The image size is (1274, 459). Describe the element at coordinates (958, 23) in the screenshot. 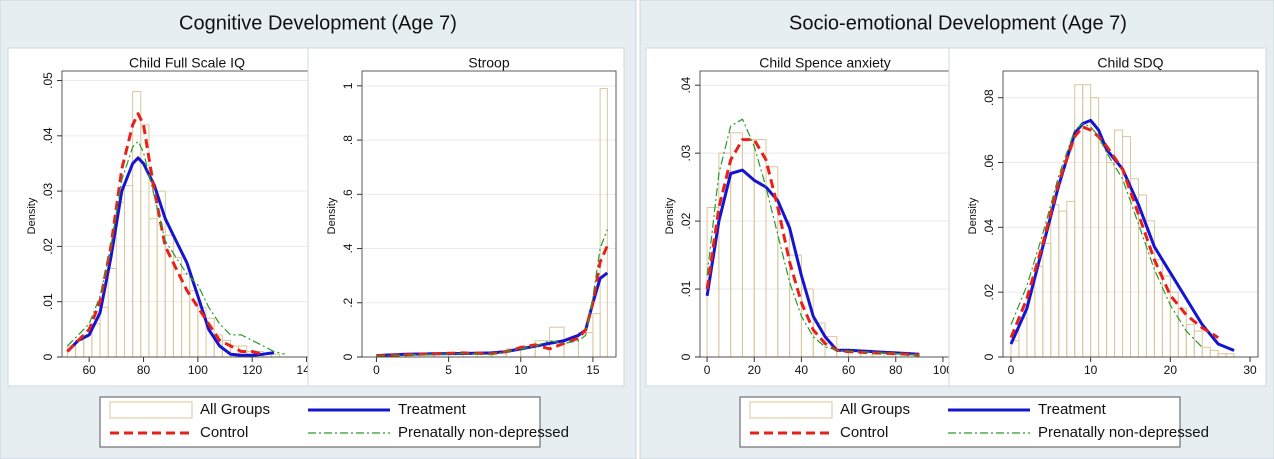

I see `panel-title: Socio-emotional Development (Age 7)` at that location.